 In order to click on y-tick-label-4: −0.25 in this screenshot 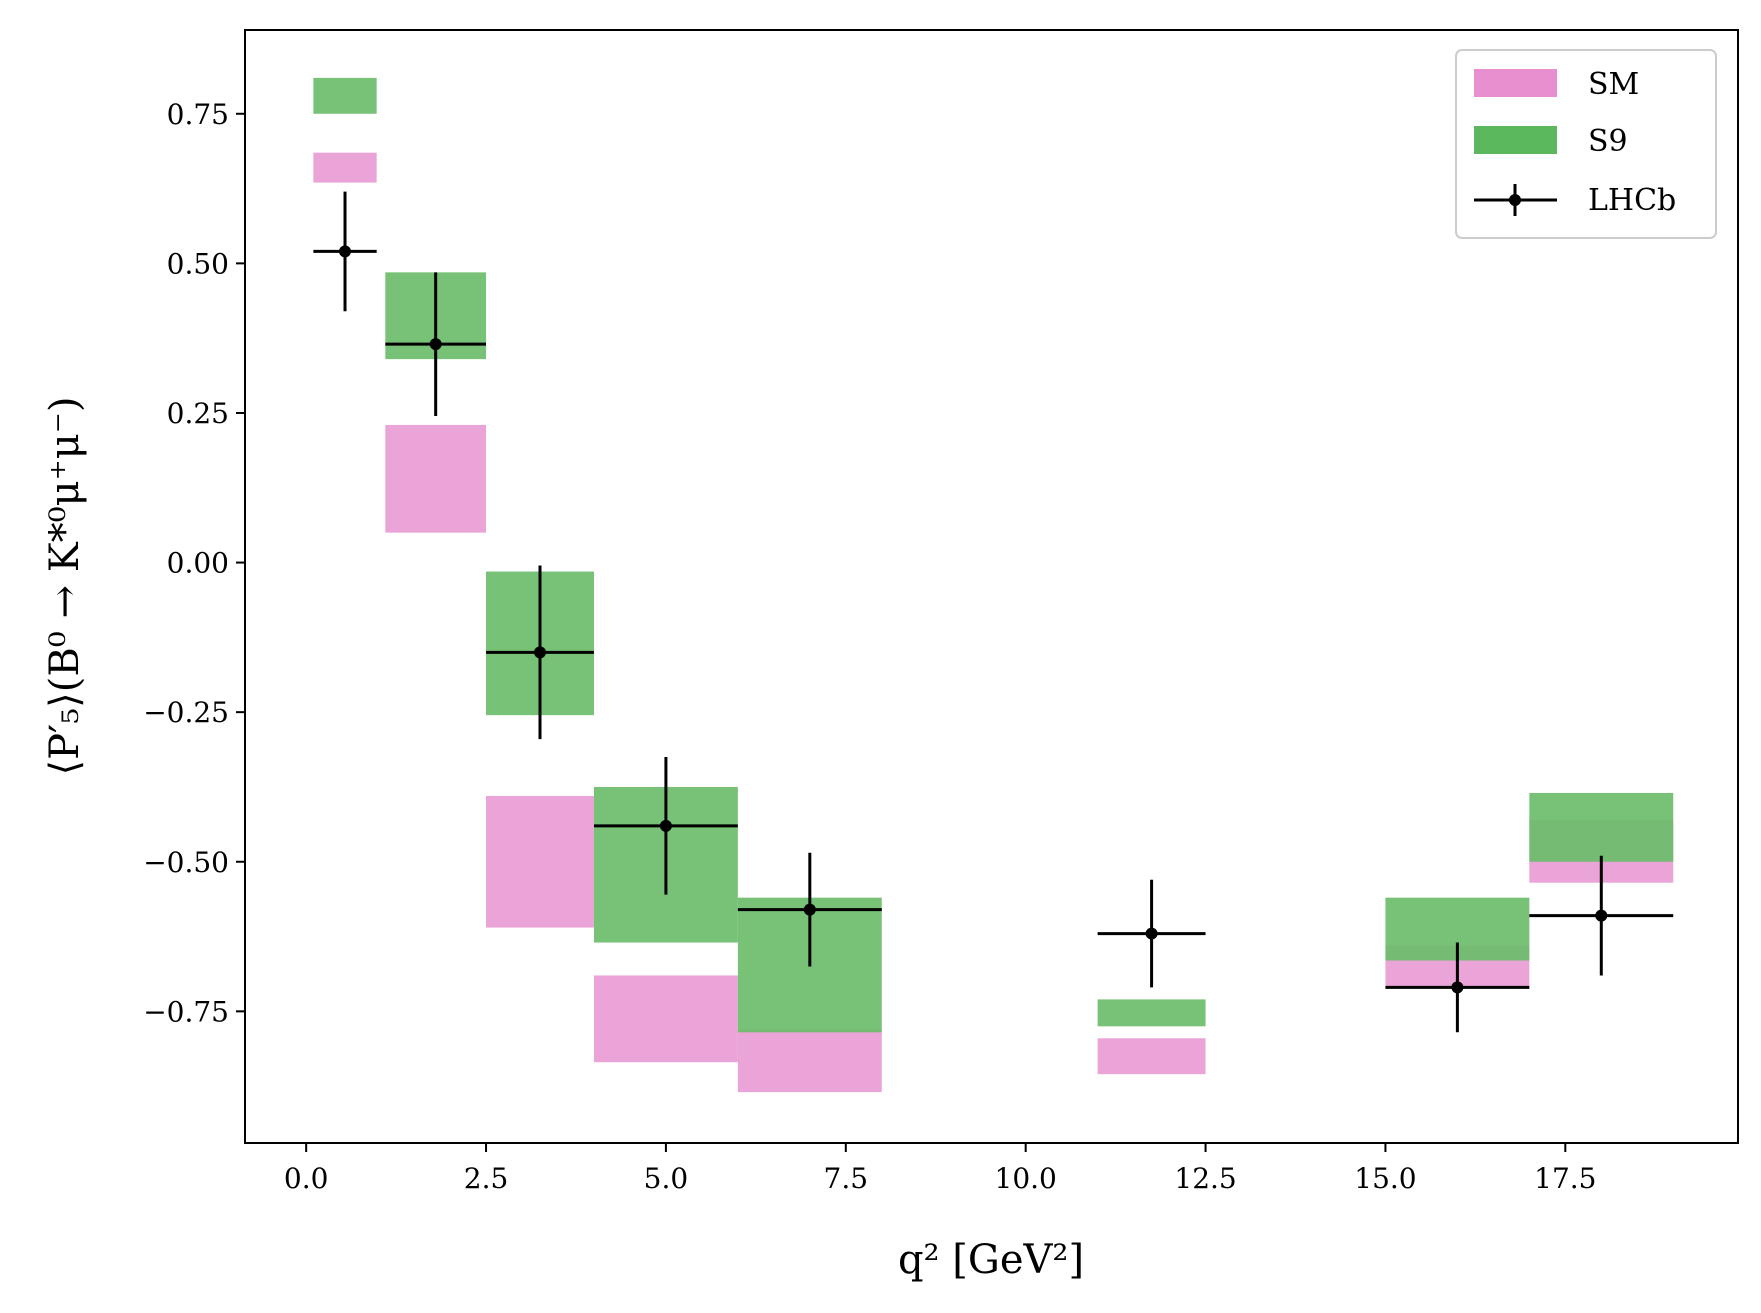, I will do `click(186, 712)`.